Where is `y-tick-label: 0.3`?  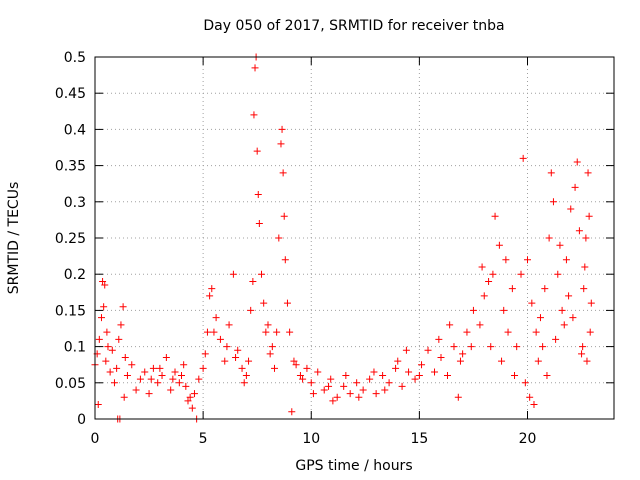 y-tick-label: 0.3 is located at coordinates (75, 203).